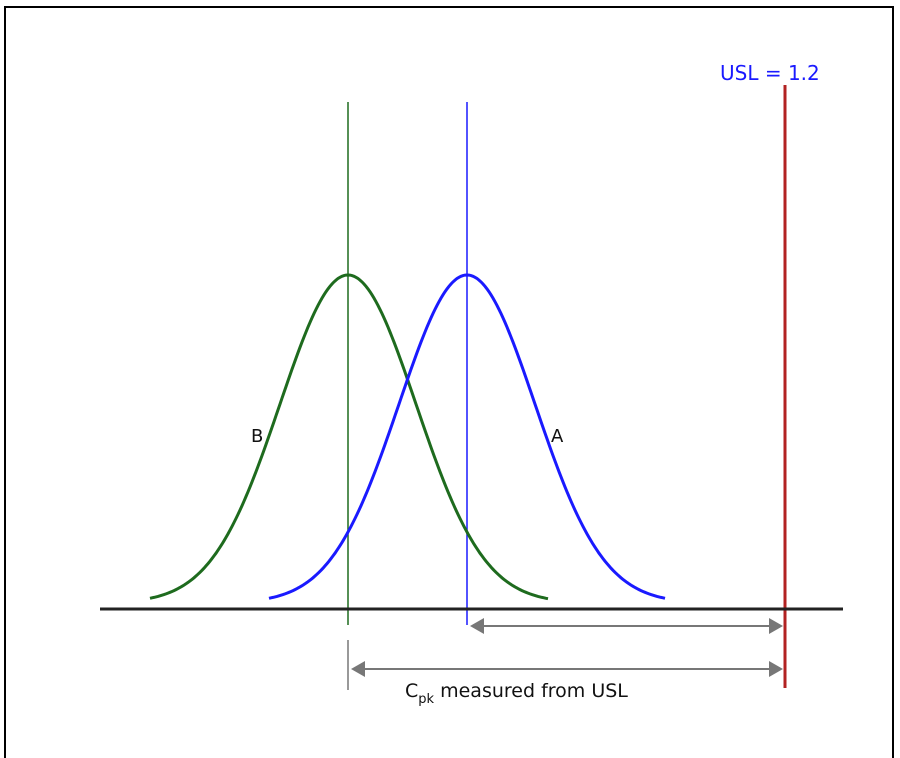 The height and width of the screenshot is (758, 900). What do you see at coordinates (516, 693) in the screenshot?
I see `cpk-measure-label: Cpk measured from USL` at bounding box center [516, 693].